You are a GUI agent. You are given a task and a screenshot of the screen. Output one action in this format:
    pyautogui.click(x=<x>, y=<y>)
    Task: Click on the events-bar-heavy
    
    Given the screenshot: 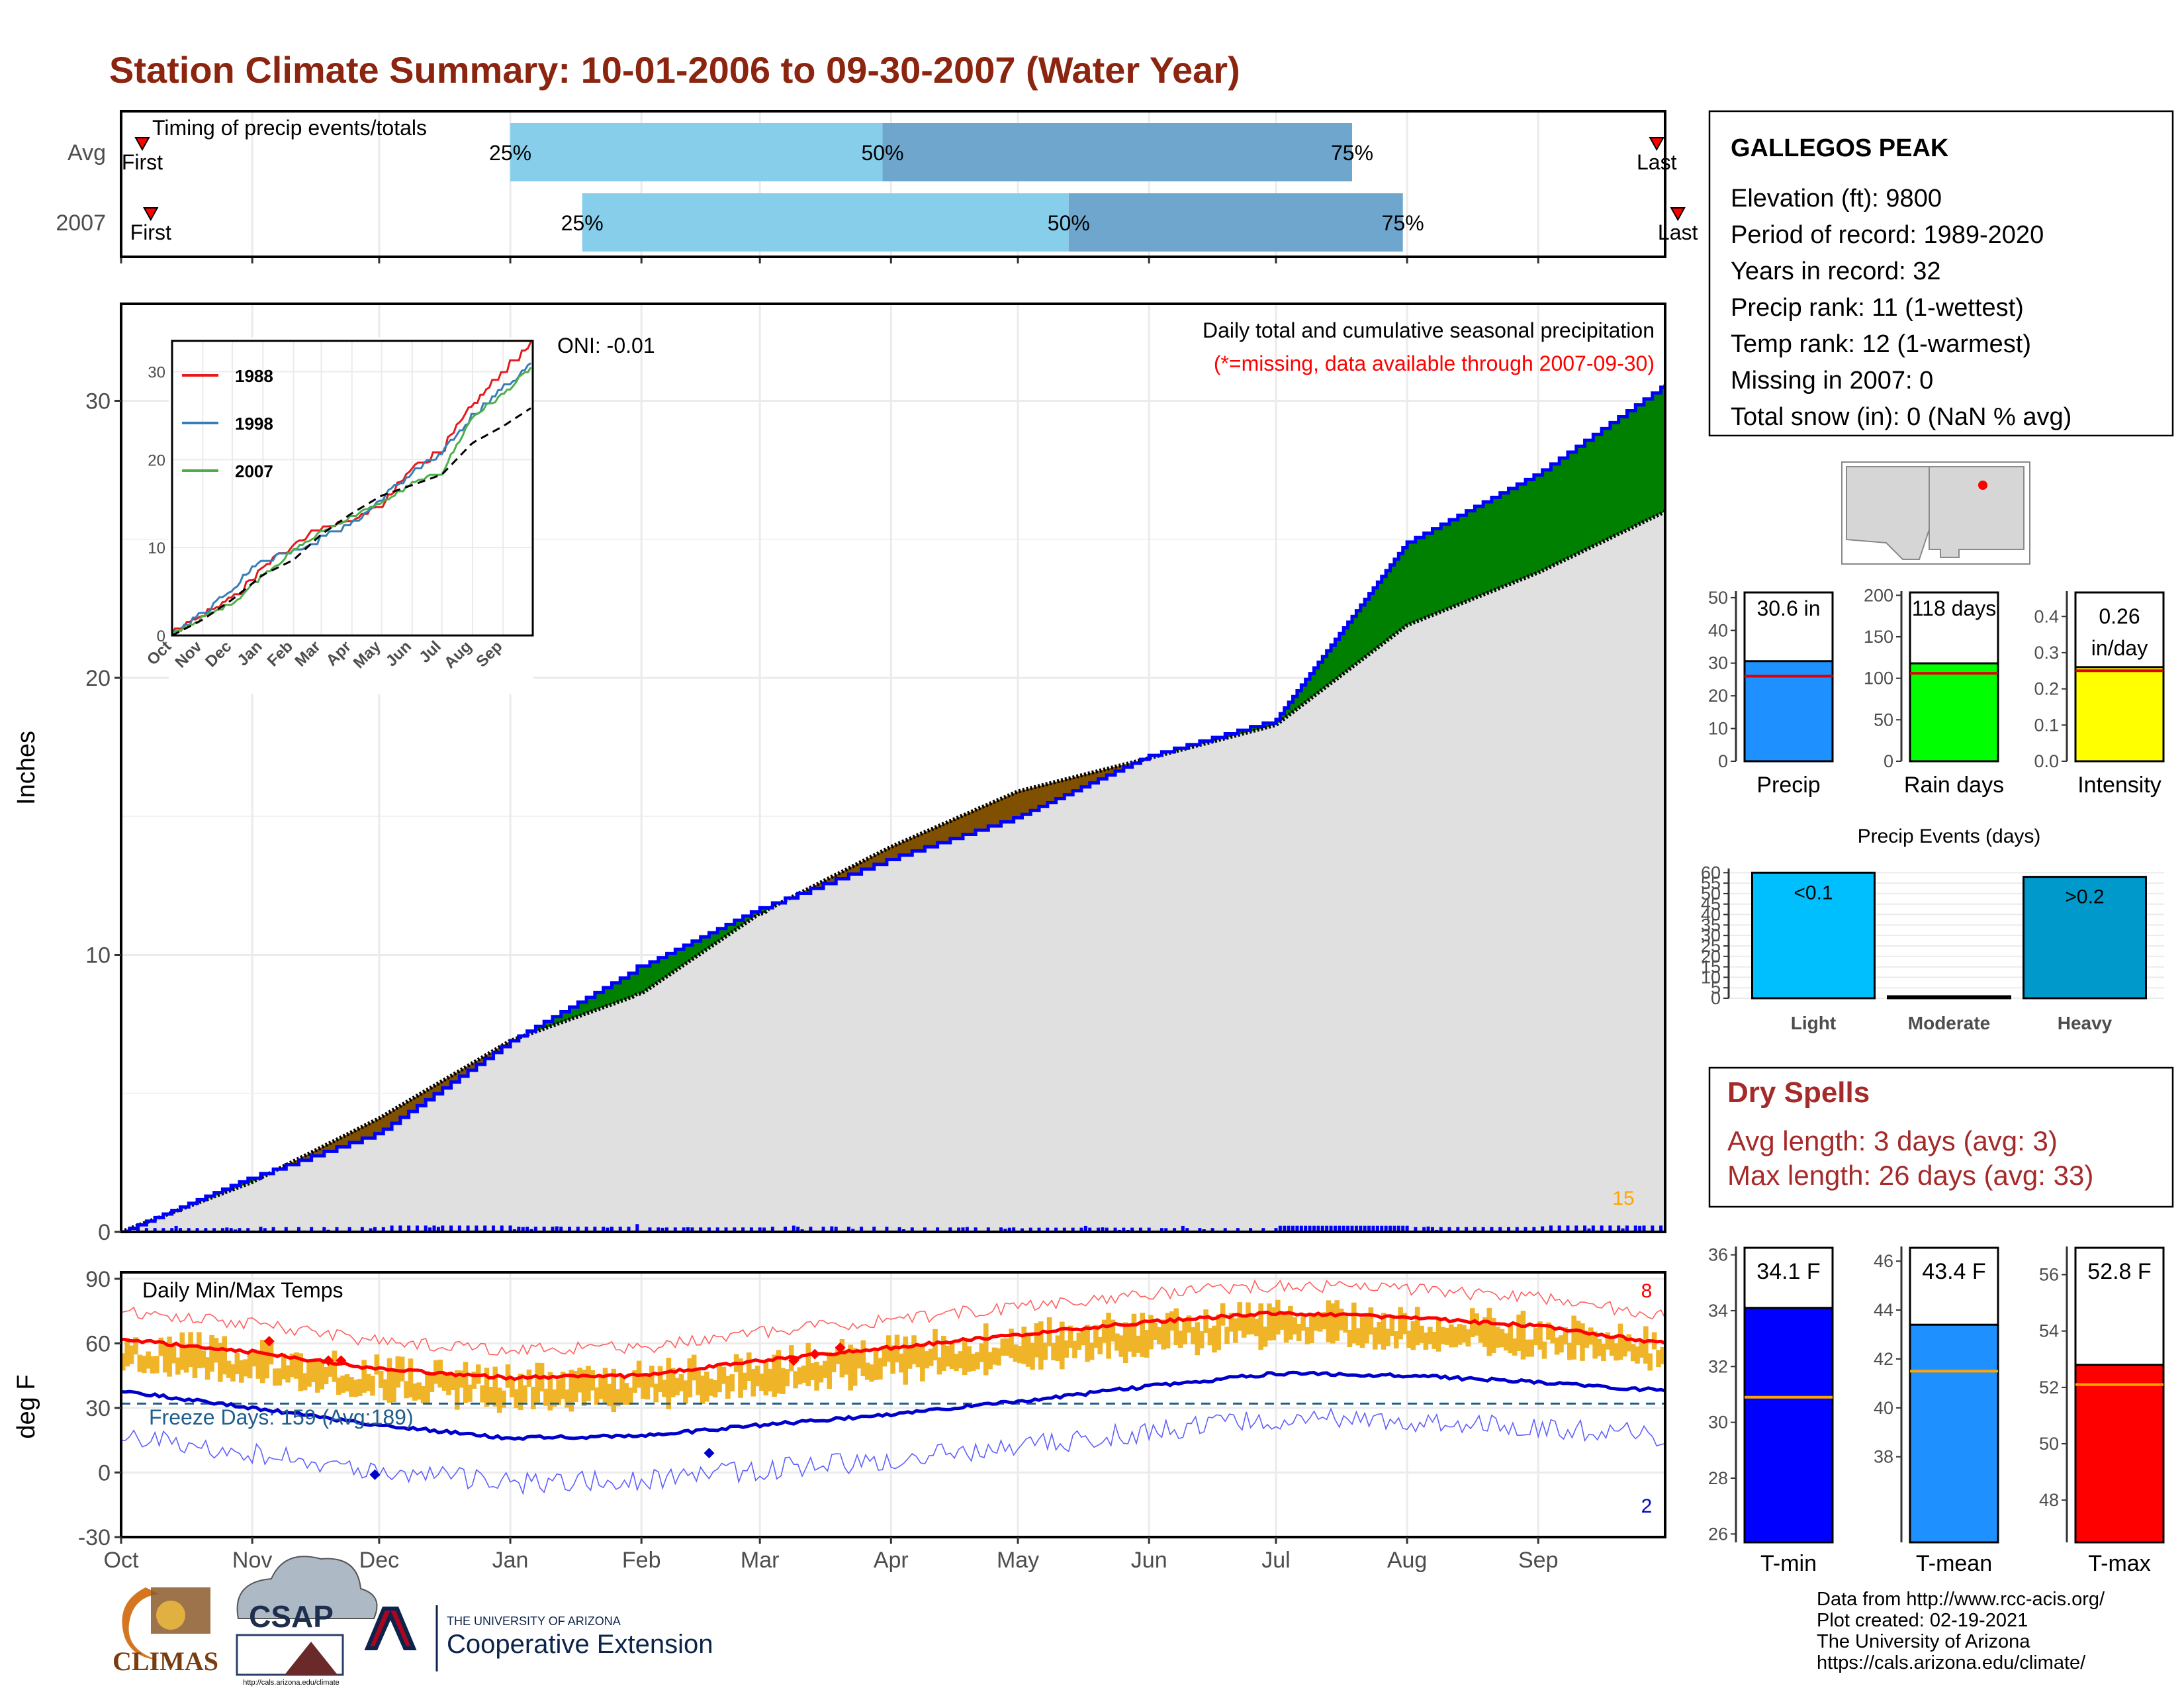 What is the action you would take?
    pyautogui.click(x=2085, y=938)
    